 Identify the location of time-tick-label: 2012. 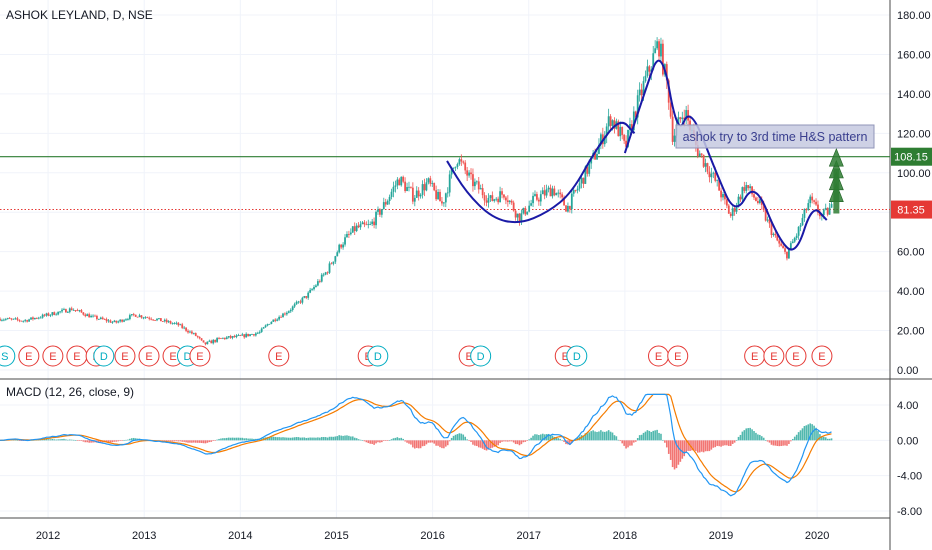
(48, 536).